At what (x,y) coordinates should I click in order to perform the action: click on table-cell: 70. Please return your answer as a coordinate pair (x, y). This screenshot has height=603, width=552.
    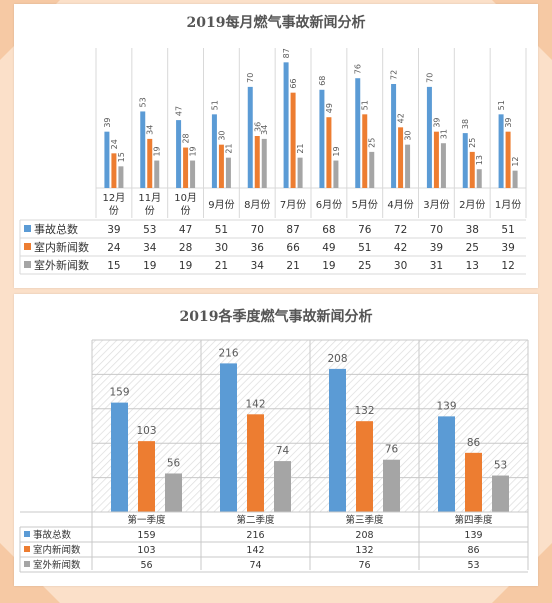
    Looking at the image, I should click on (436, 230).